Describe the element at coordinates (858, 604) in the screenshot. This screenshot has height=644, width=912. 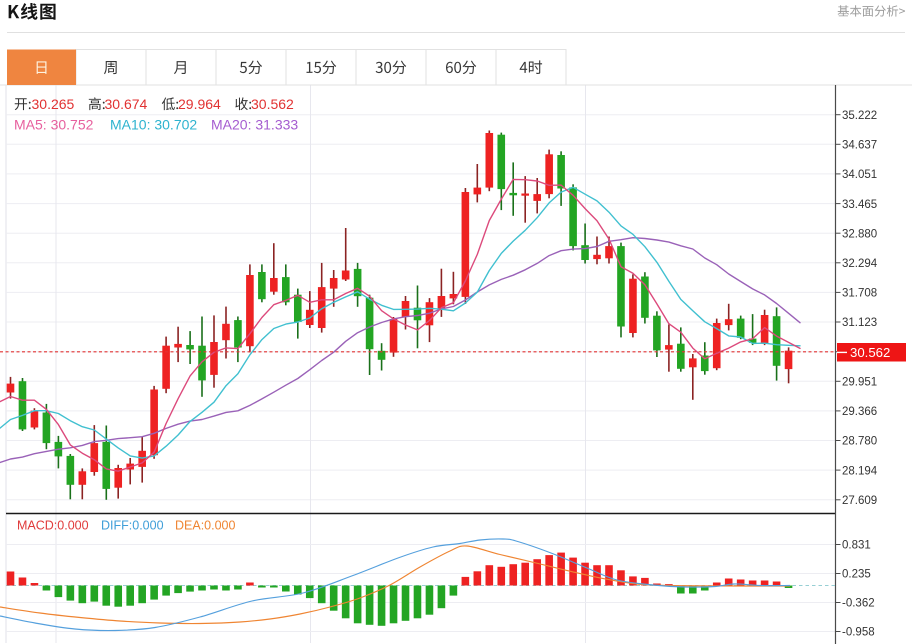
I see `svg-text: -0.362` at that location.